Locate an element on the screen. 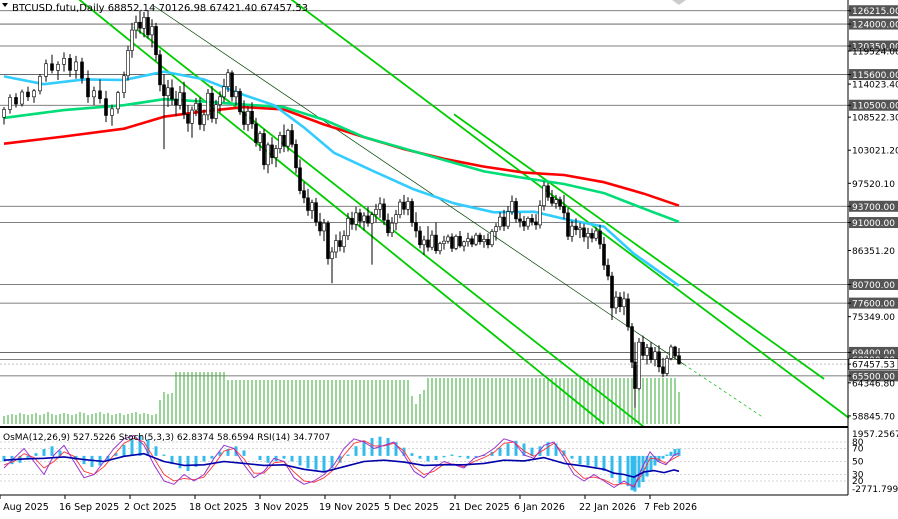 Image resolution: width=898 pixels, height=519 pixels. oscillator-axis-label: 50 is located at coordinates (858, 463).